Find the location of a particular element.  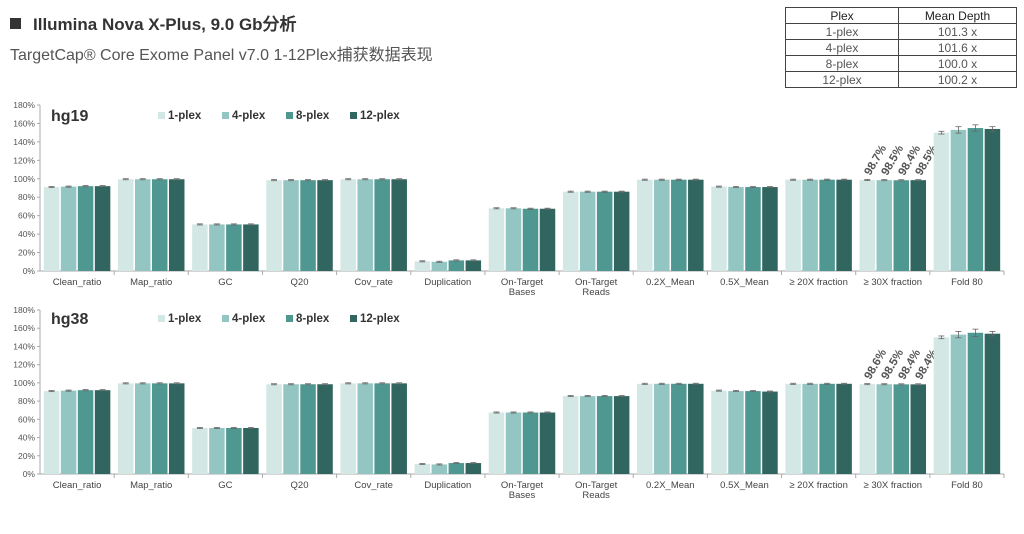

table-cell-plex: 8-plex is located at coordinates (842, 63).